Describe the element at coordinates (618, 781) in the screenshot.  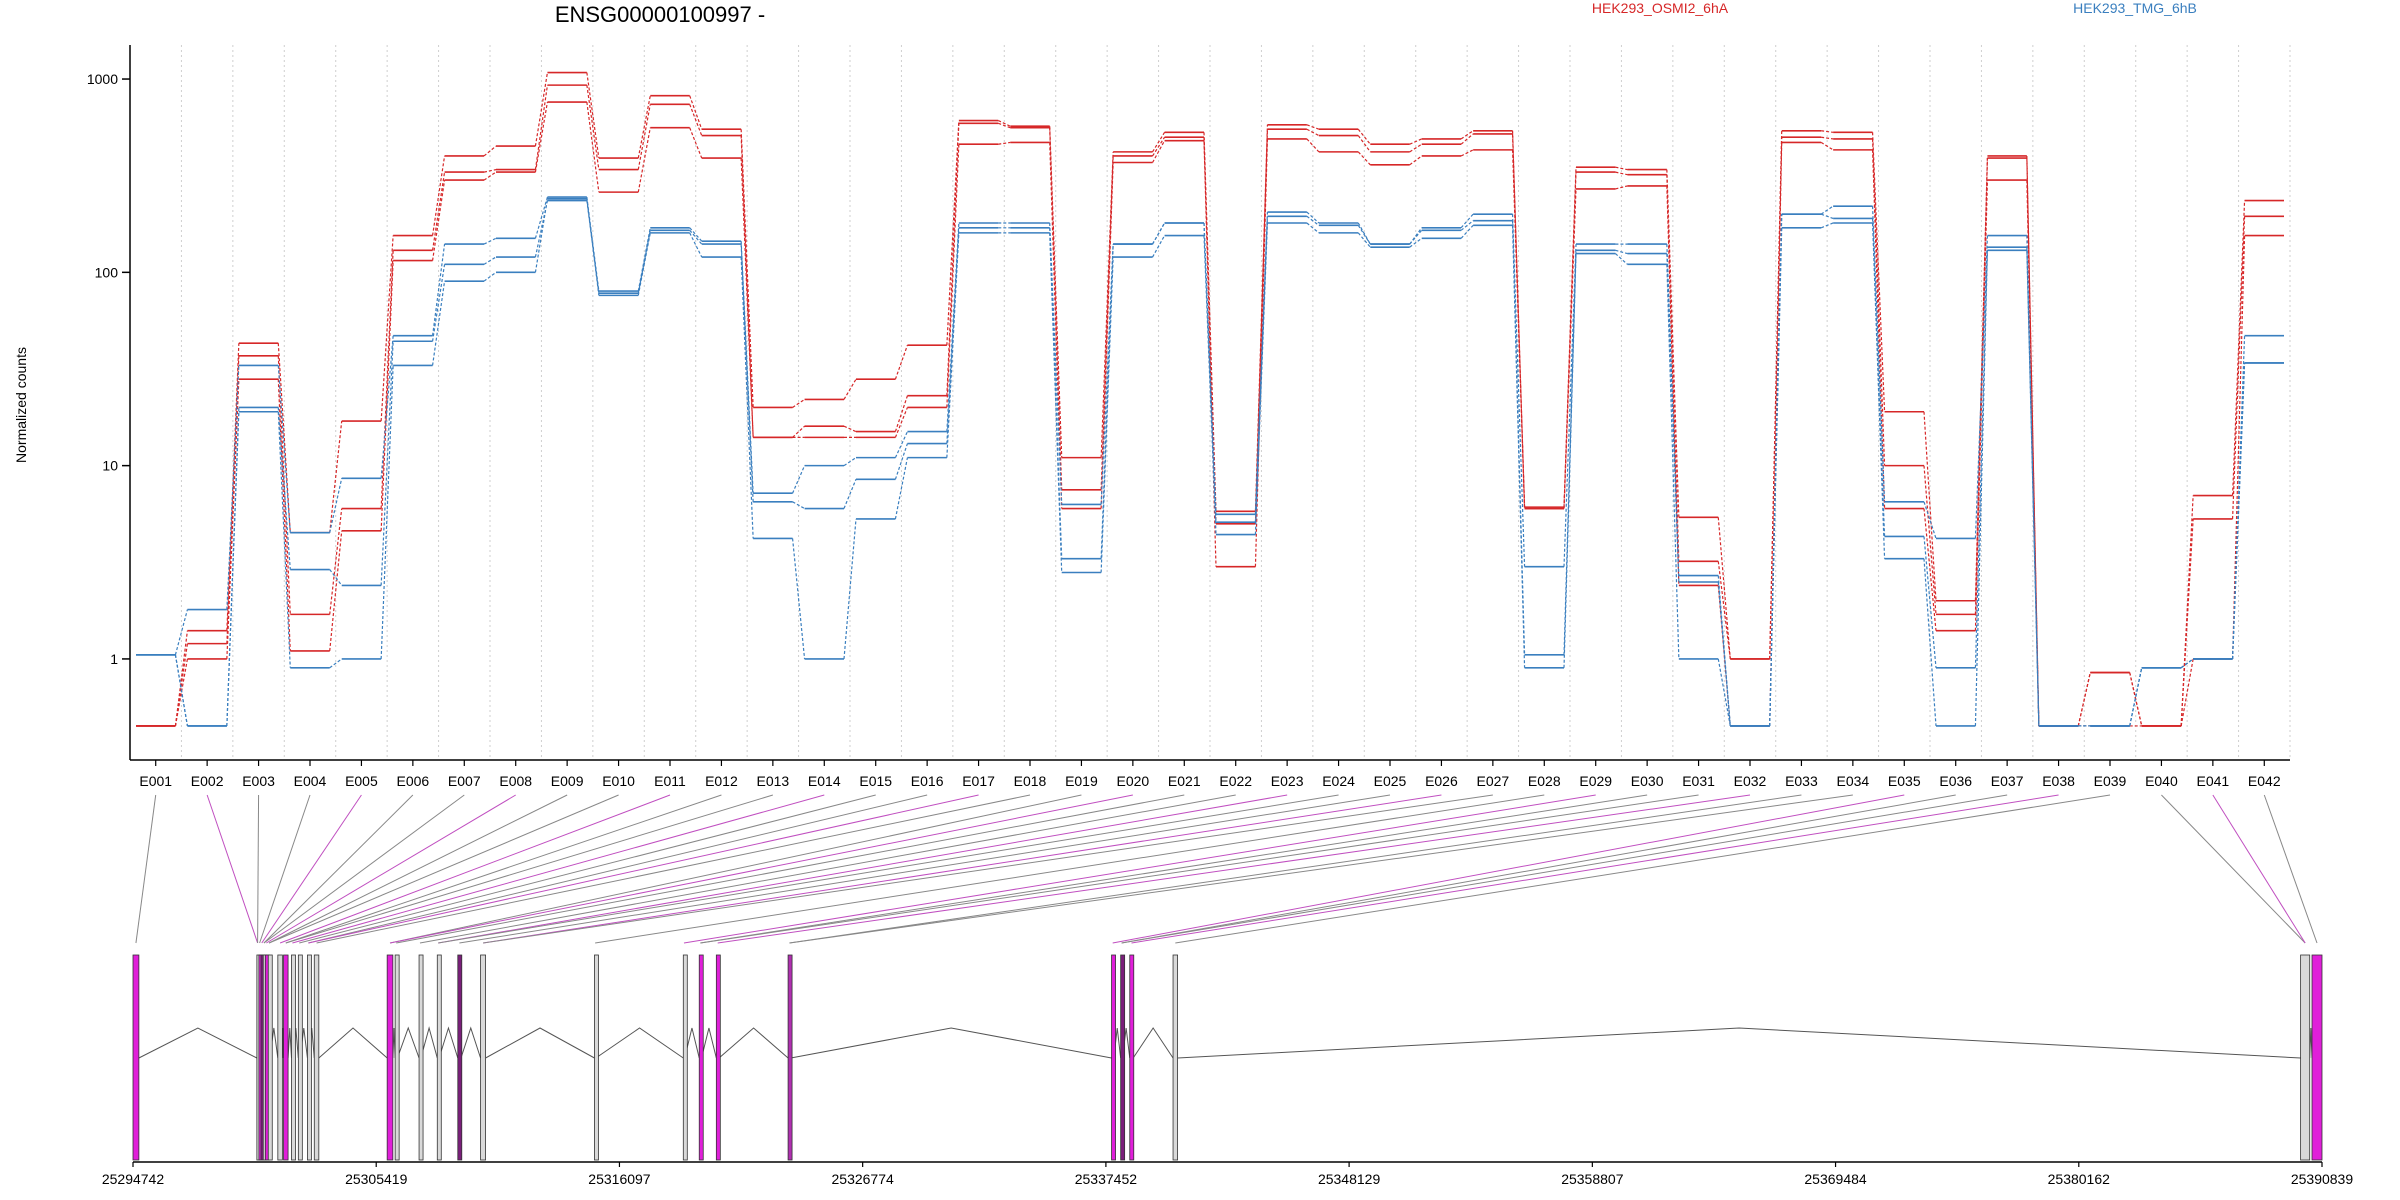
I see `x-tick-label: E010` at that location.